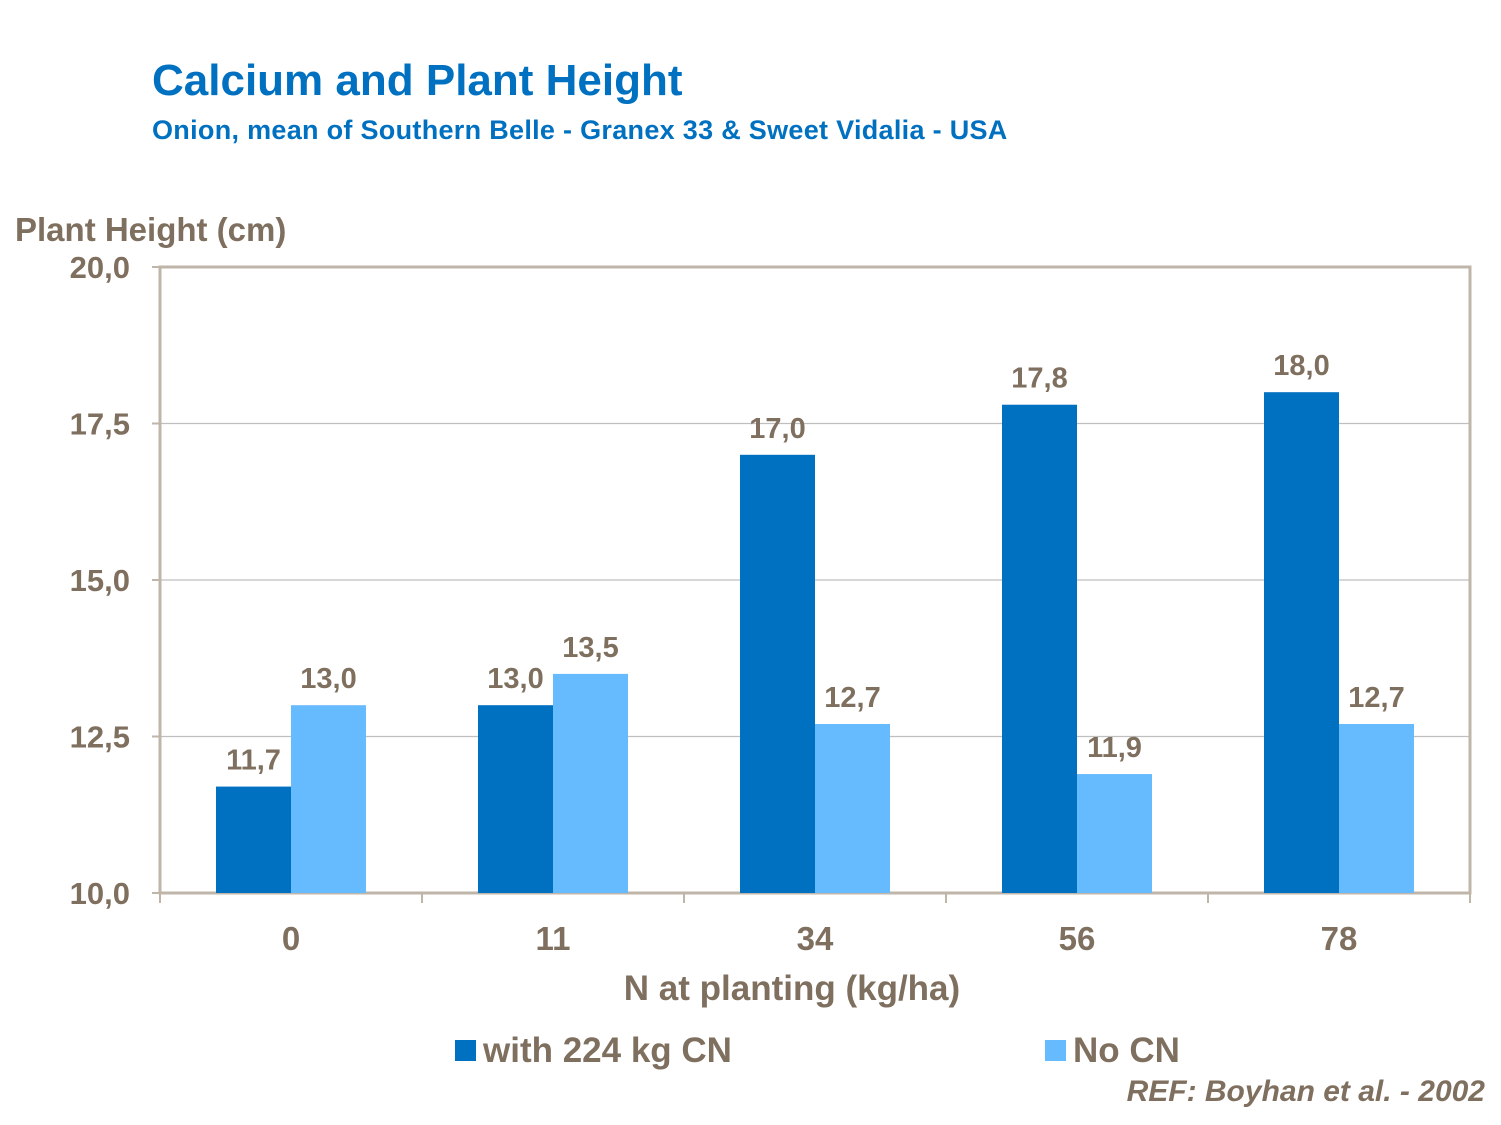  I want to click on x-tick-label: 11, so click(553, 938).